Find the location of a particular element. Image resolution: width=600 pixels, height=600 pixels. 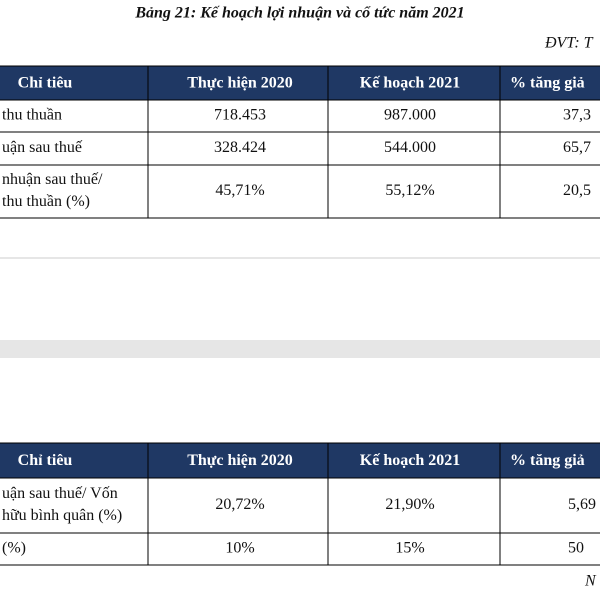

cell: 20,72% is located at coordinates (239, 504).